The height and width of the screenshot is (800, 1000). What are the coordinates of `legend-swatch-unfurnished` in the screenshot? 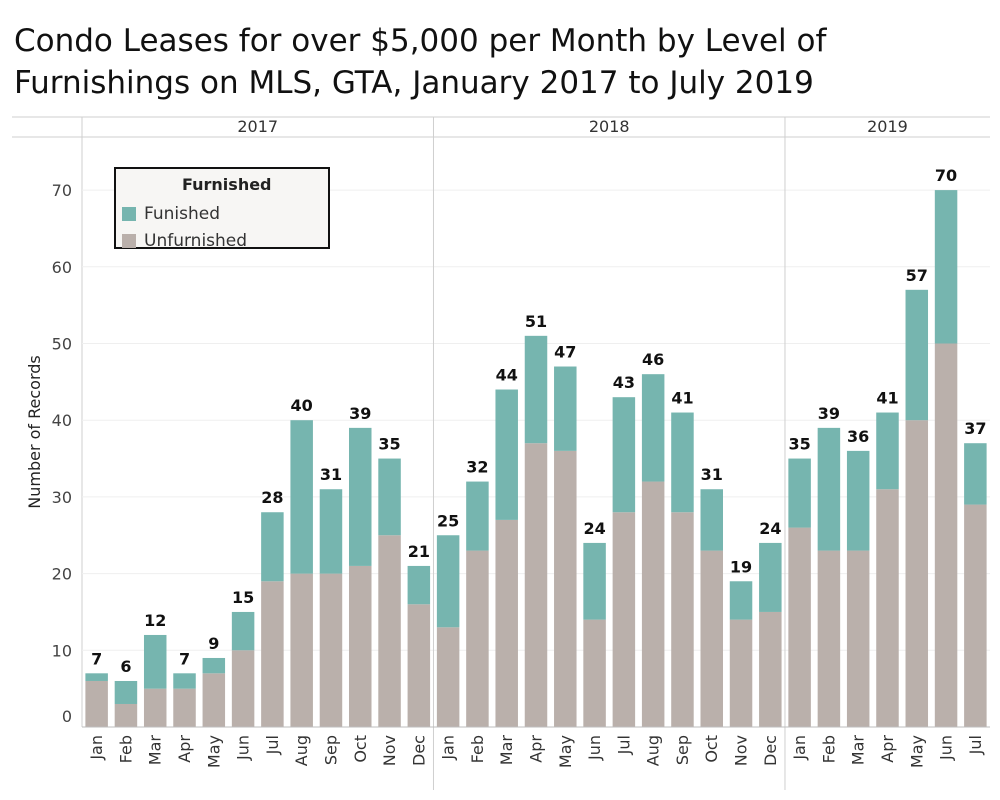 It's located at (129, 240).